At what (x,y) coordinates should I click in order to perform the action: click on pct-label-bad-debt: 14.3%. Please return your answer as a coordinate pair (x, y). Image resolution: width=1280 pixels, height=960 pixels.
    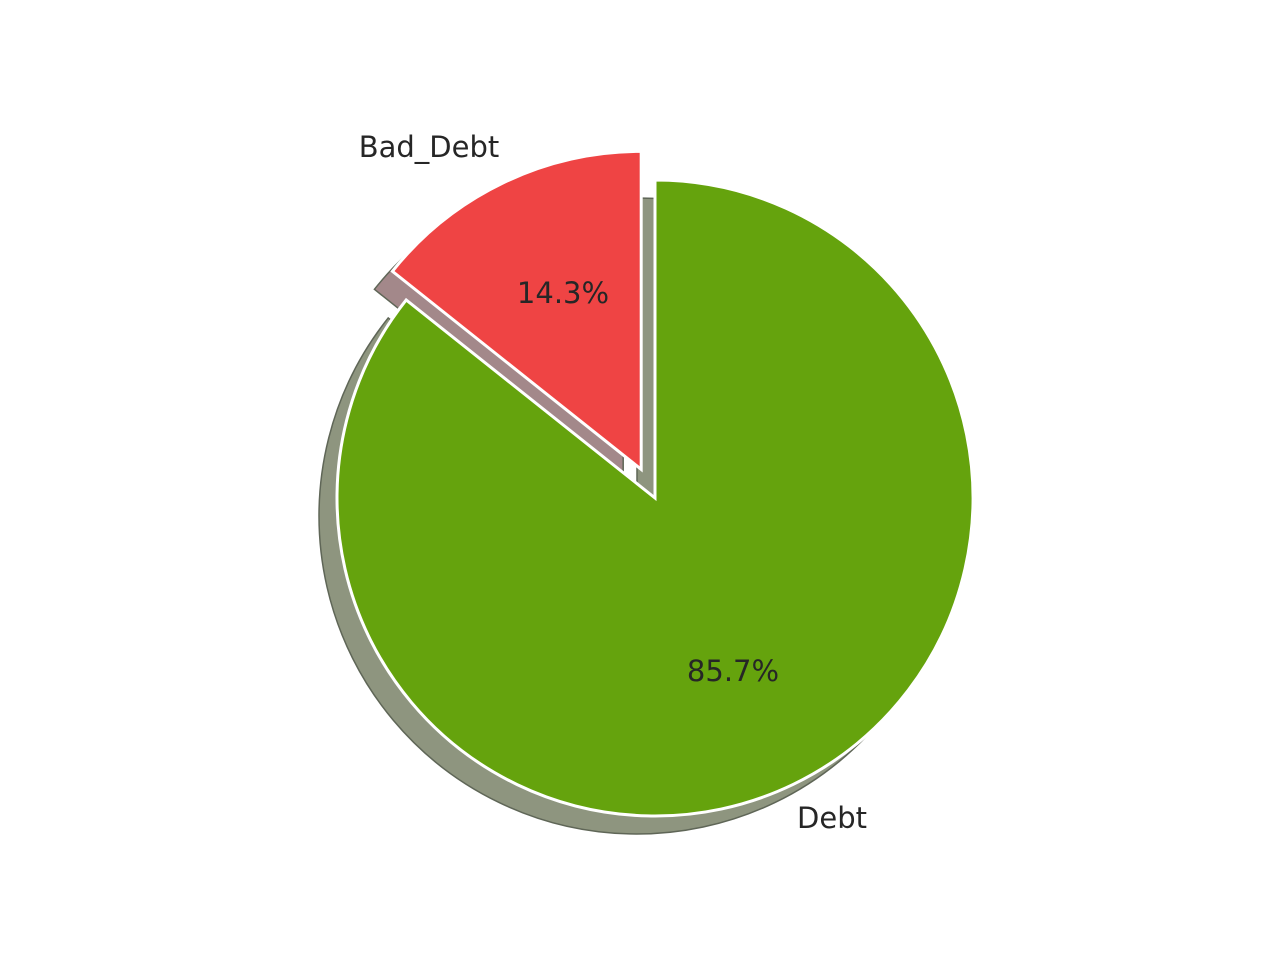
    Looking at the image, I should click on (563, 293).